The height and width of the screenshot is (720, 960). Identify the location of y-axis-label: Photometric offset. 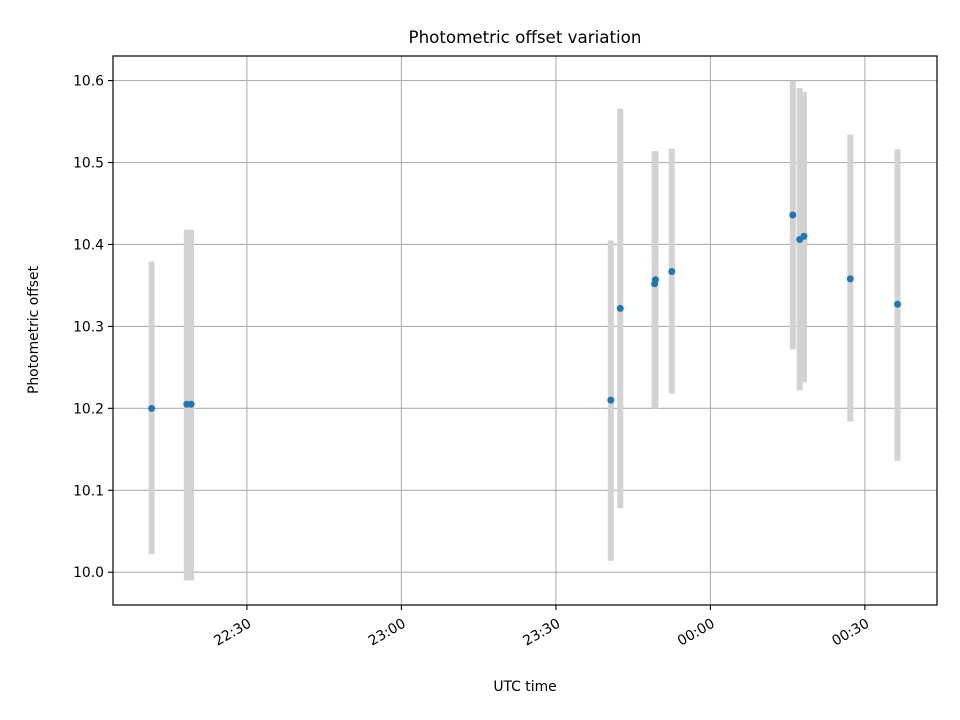
(34, 329).